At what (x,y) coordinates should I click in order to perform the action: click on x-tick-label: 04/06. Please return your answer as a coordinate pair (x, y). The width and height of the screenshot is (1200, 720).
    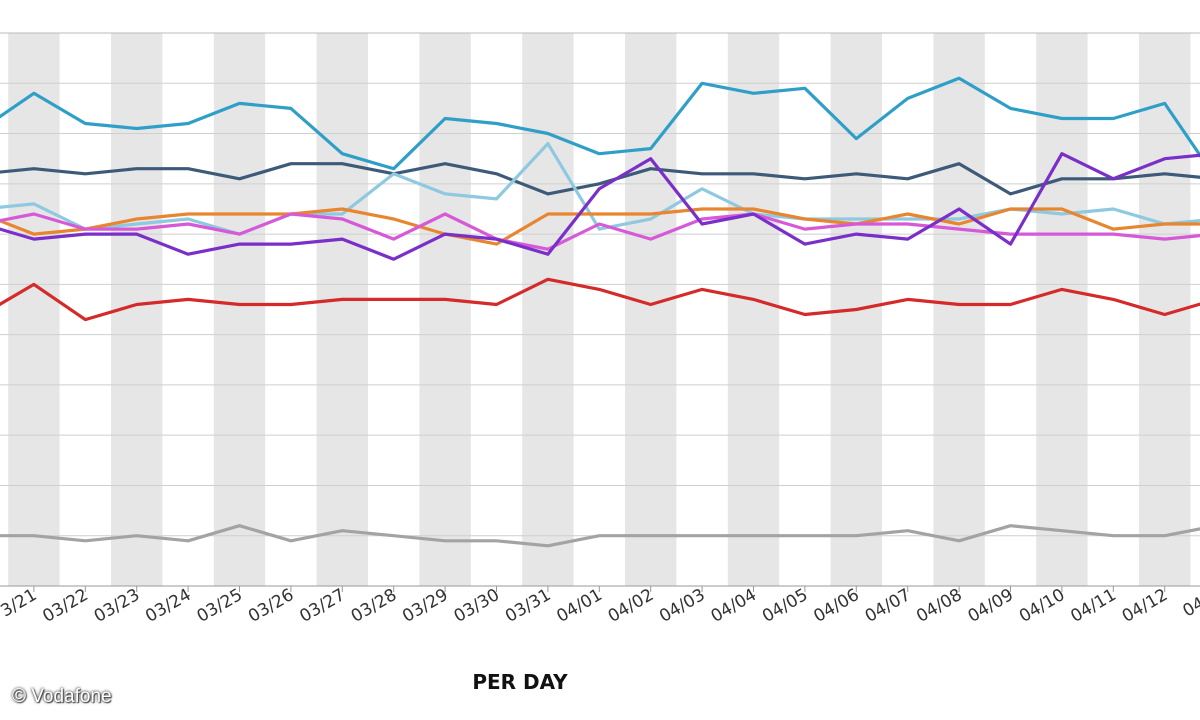
    Looking at the image, I should click on (836, 606).